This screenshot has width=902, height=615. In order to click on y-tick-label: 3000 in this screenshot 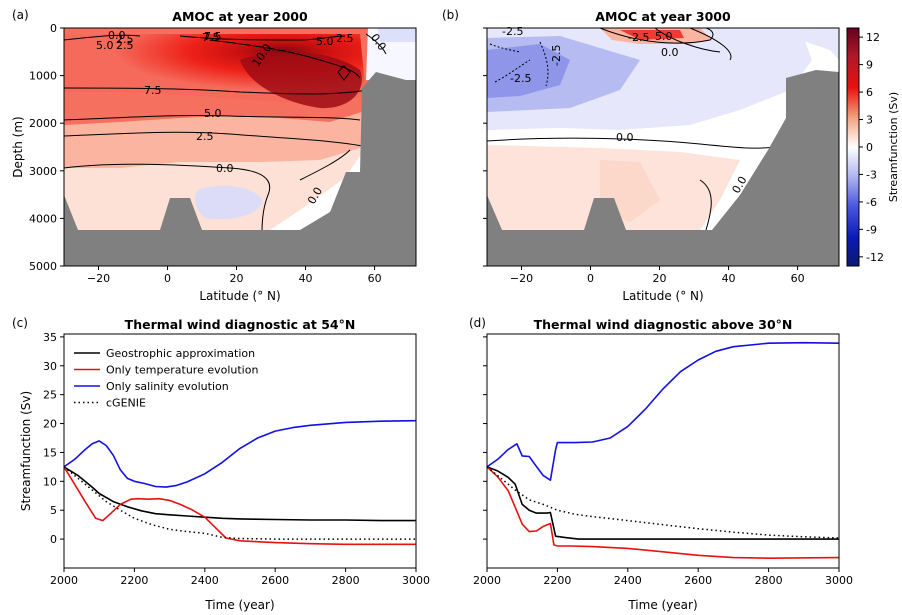, I will do `click(43, 171)`.